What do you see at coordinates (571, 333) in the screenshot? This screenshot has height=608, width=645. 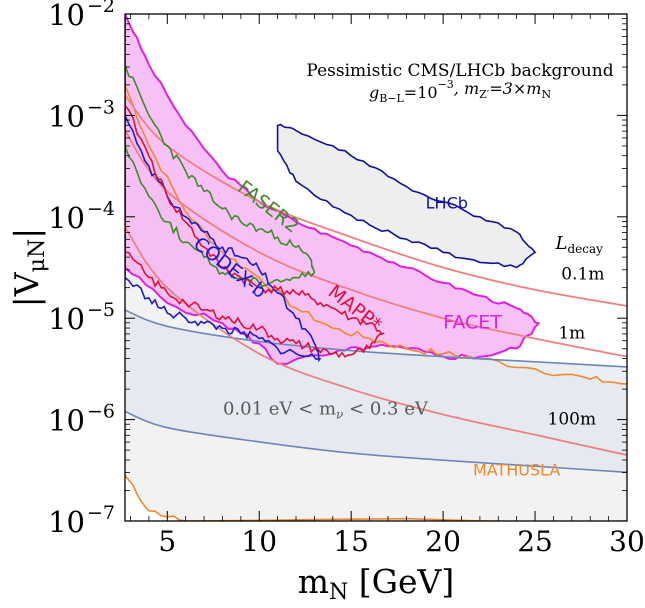 I see `decay-label-1m: 1m` at bounding box center [571, 333].